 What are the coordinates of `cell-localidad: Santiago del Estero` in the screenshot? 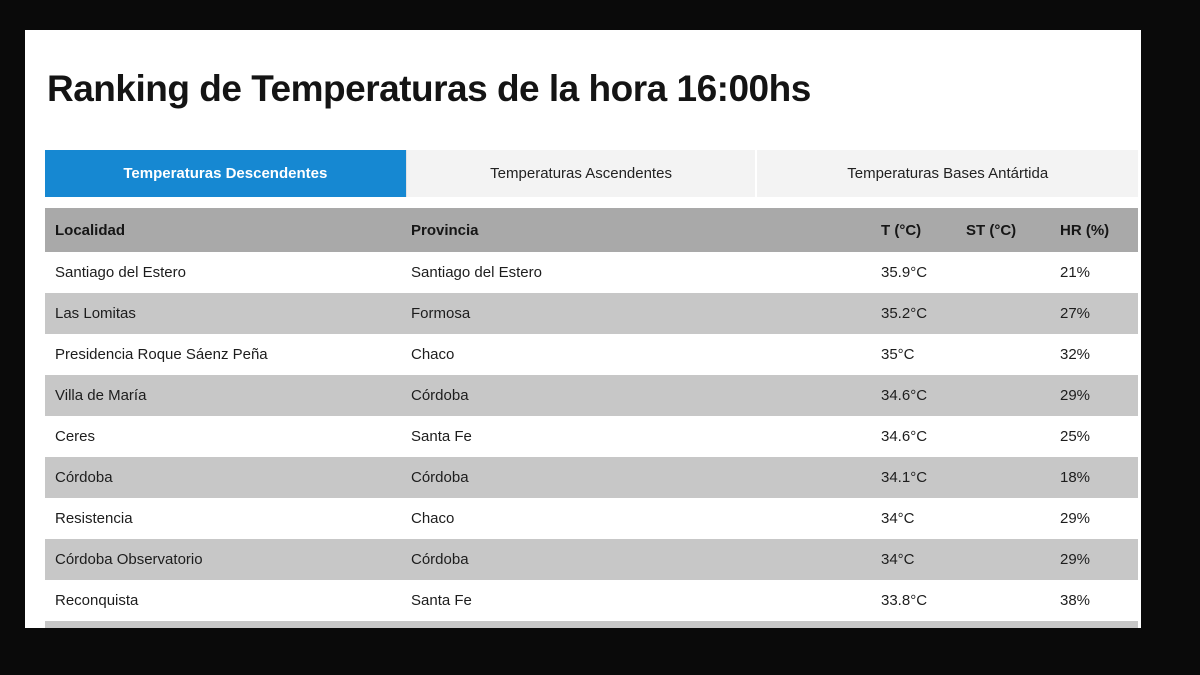 It's located at (120, 272).